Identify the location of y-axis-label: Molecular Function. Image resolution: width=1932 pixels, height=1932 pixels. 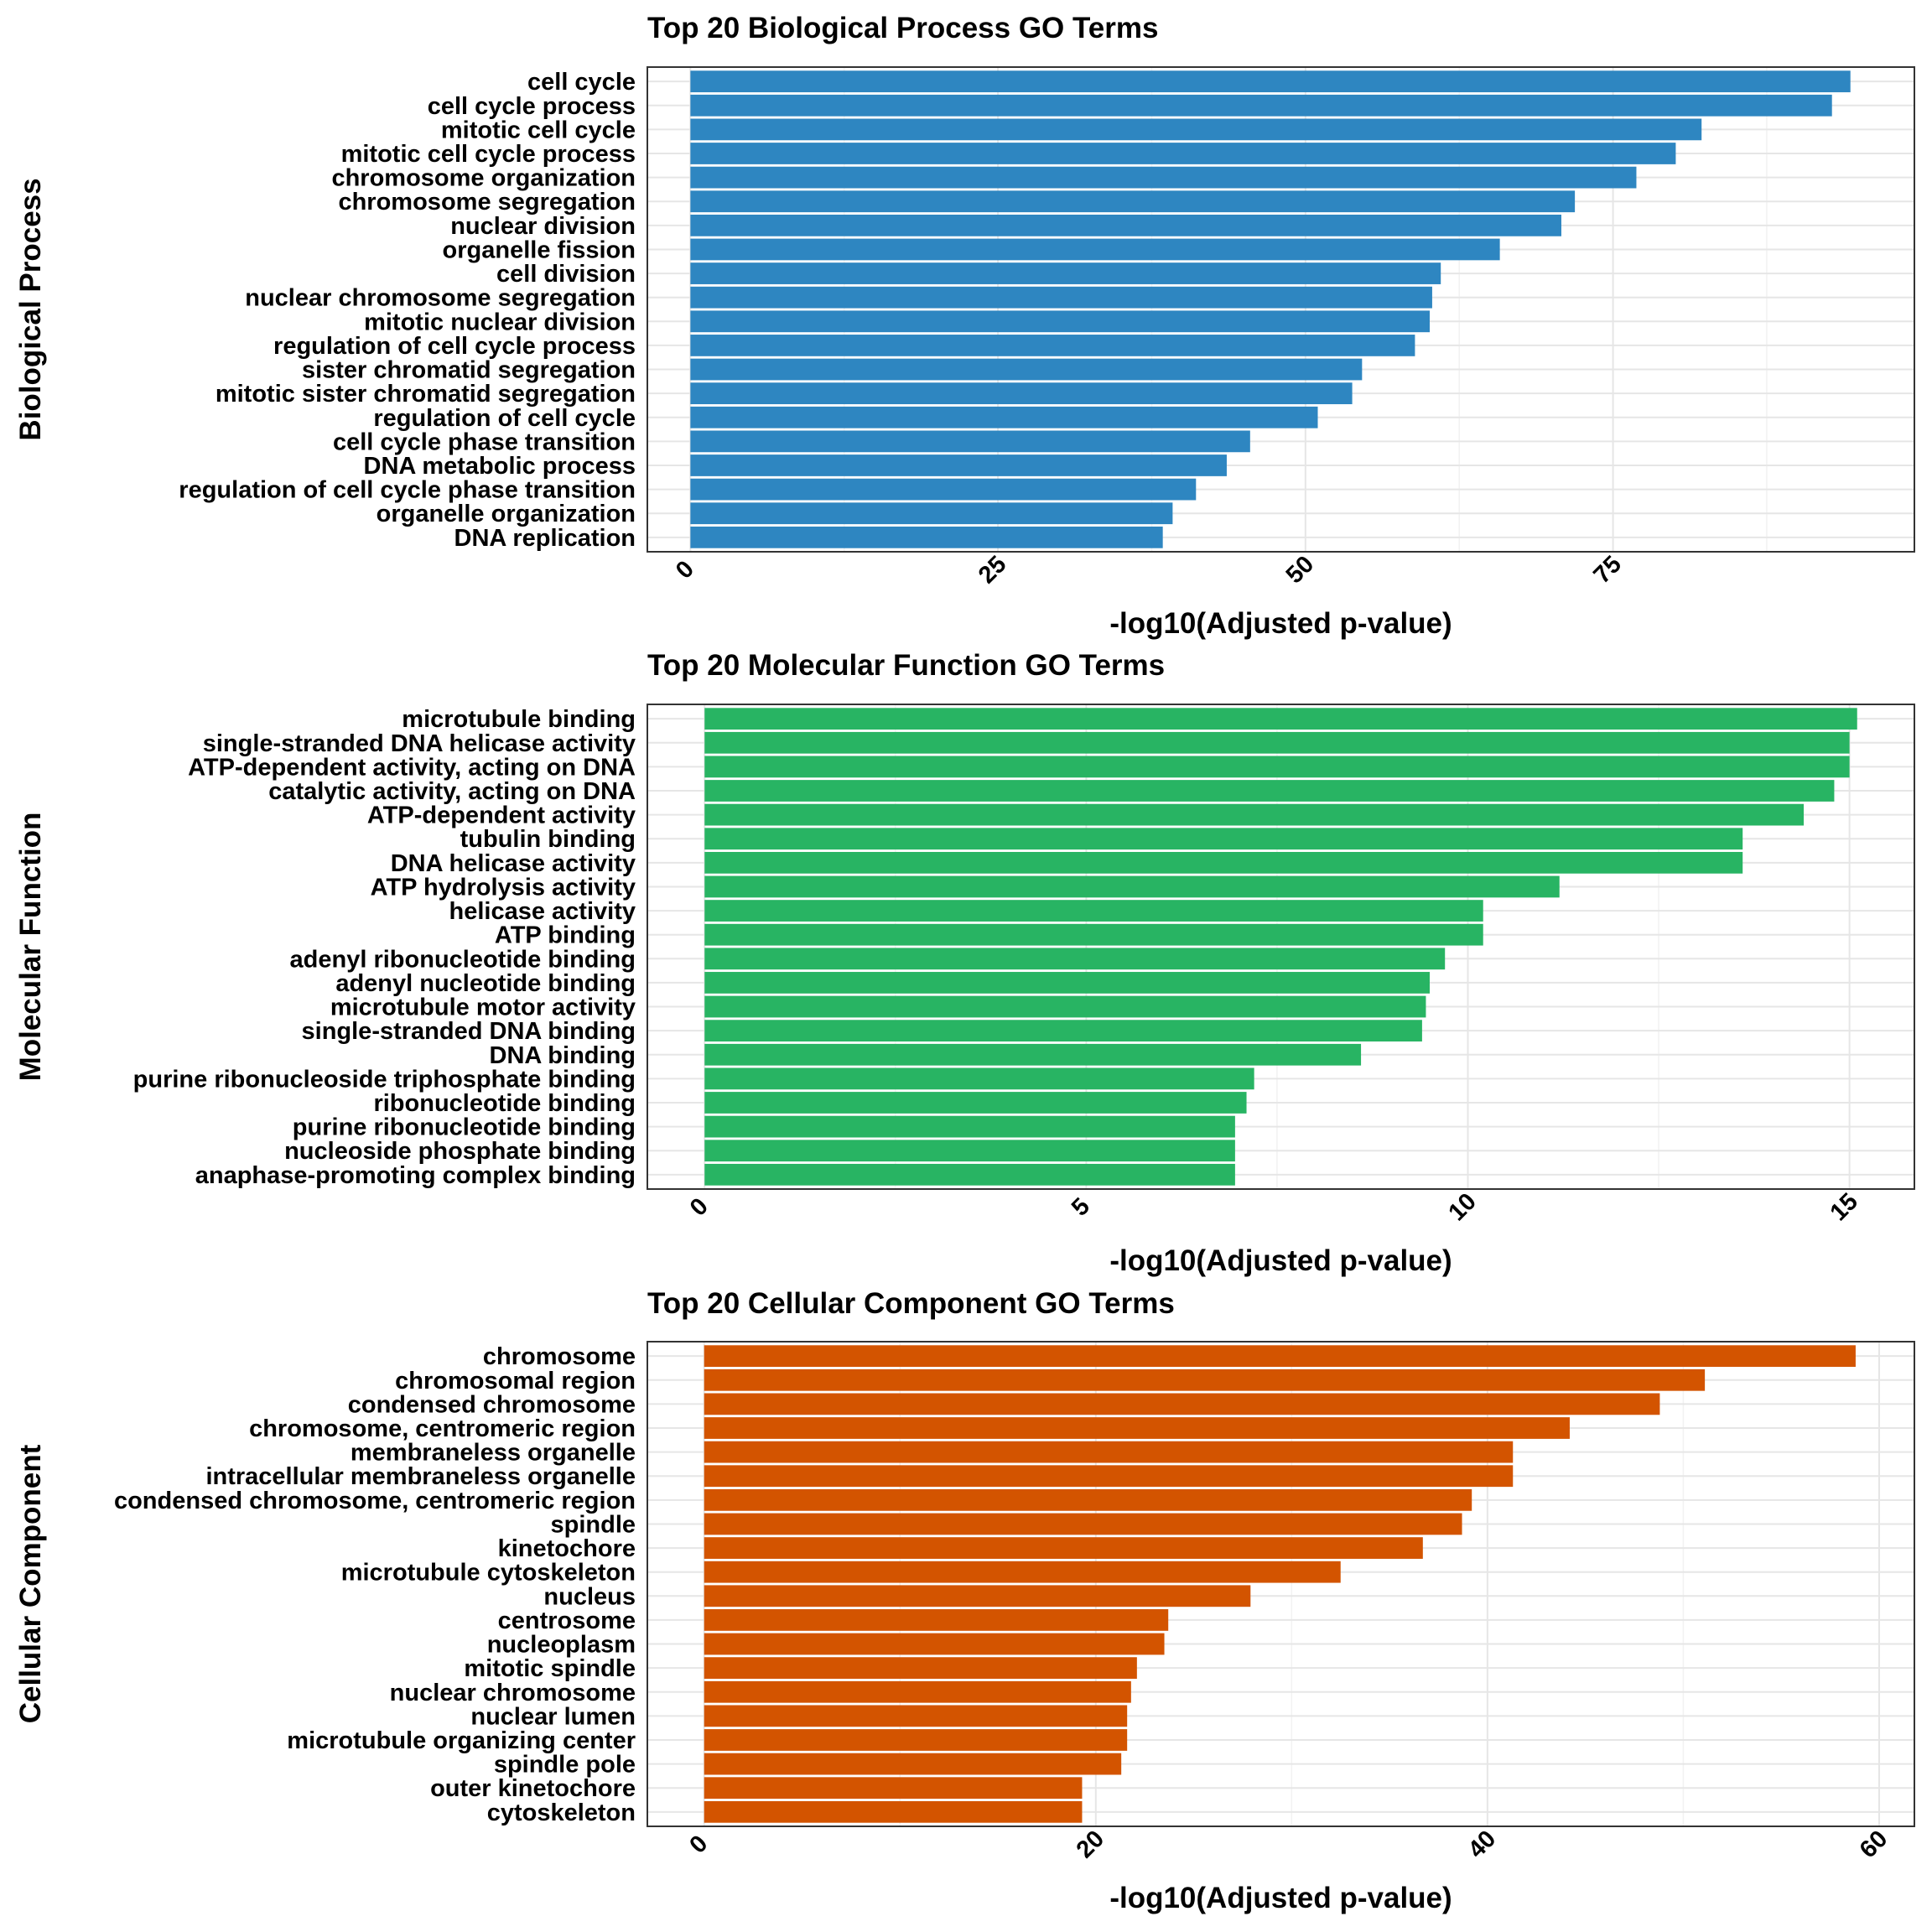
(30, 947).